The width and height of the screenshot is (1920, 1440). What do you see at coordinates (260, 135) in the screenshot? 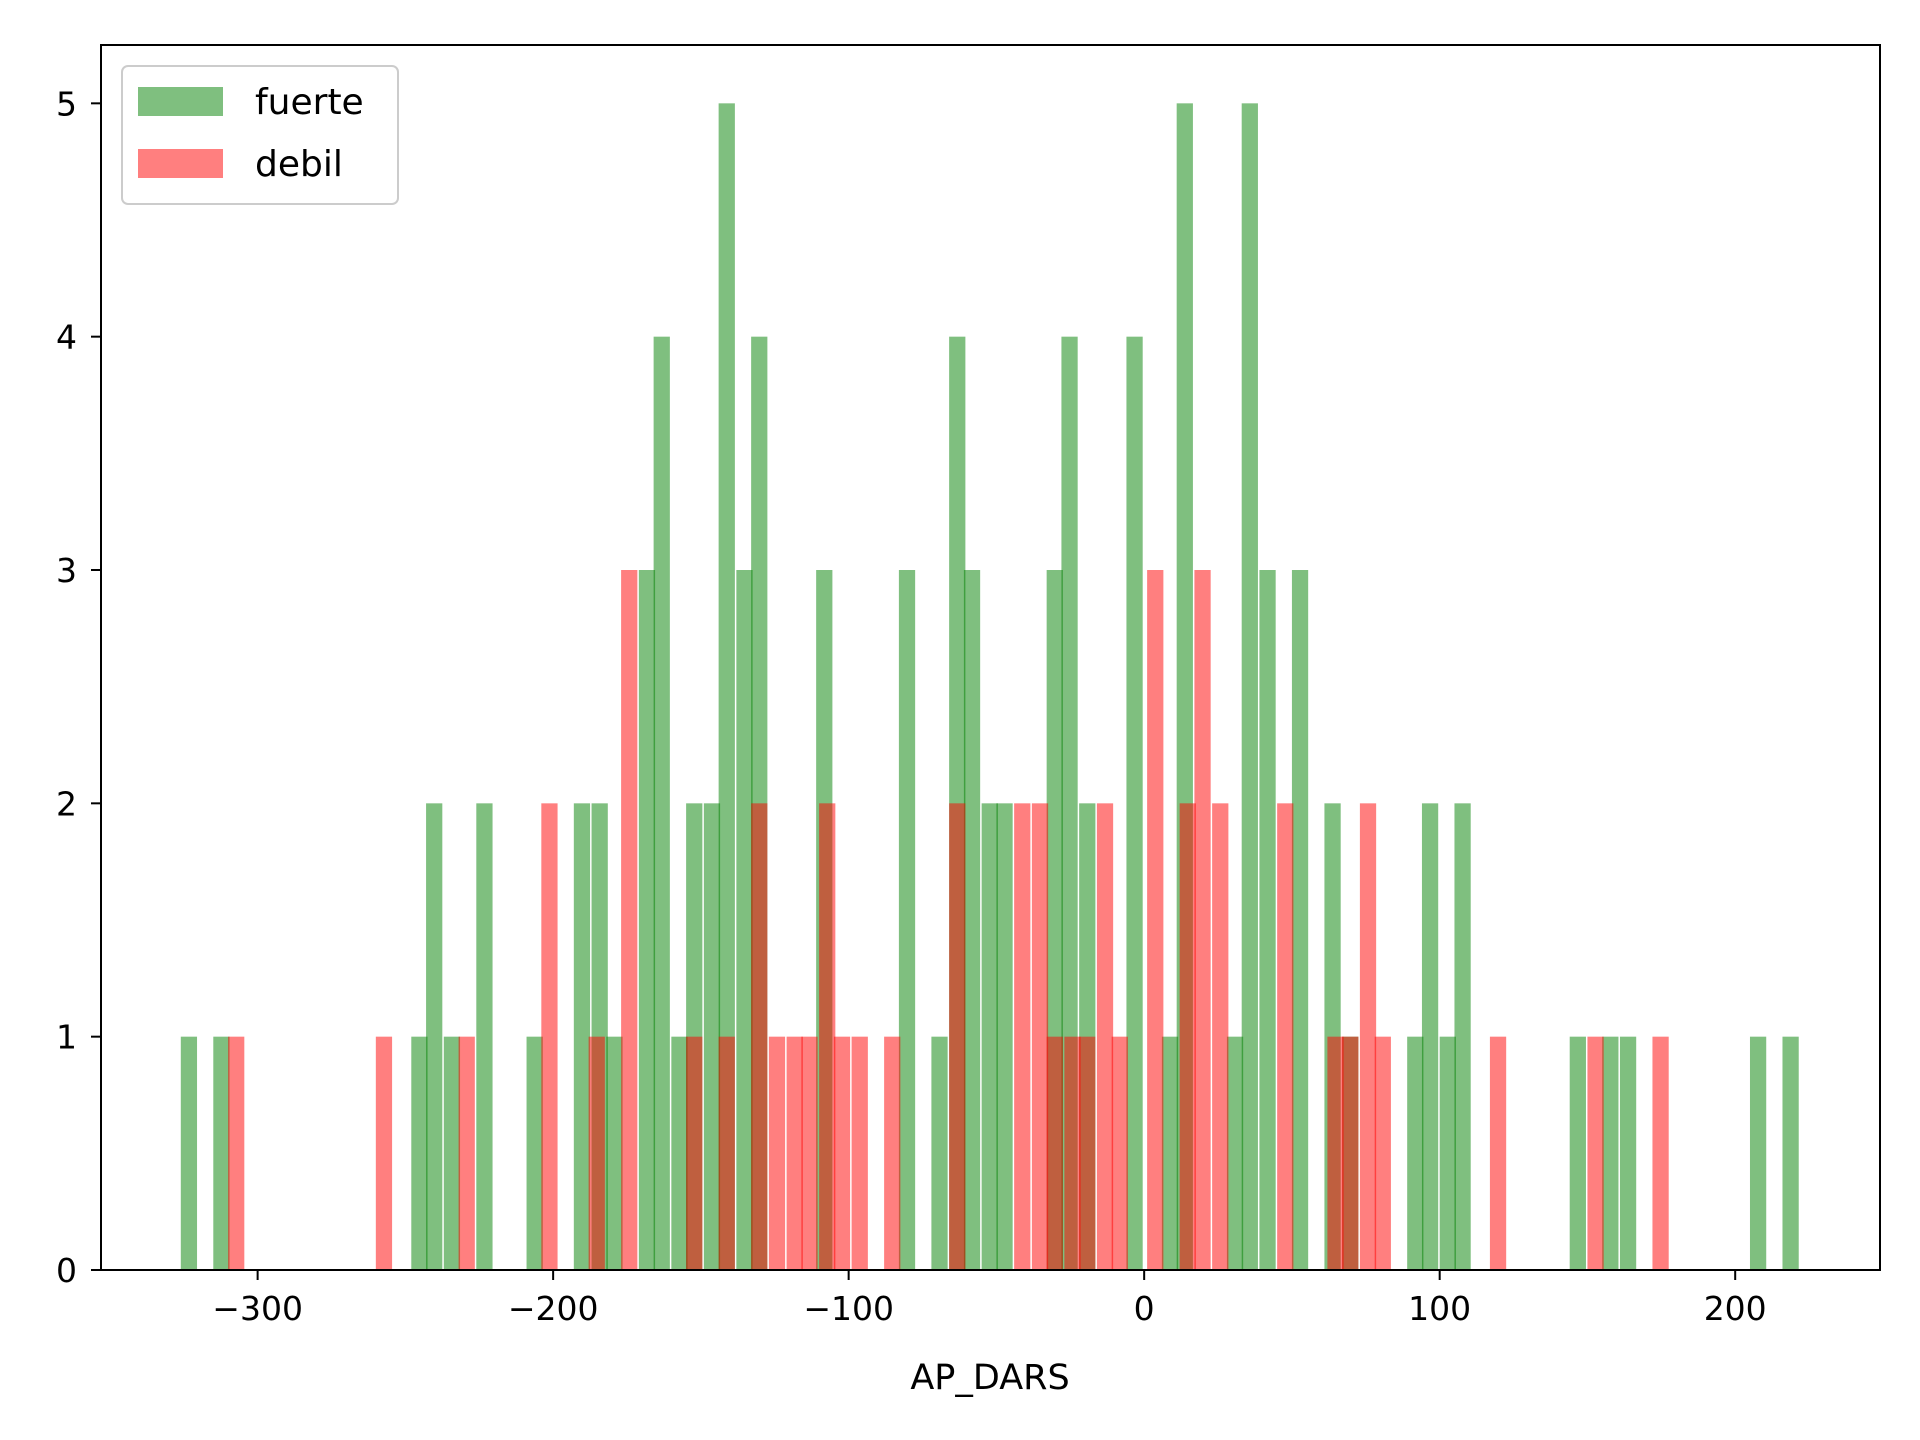
I see `legend: fuerte debil` at bounding box center [260, 135].